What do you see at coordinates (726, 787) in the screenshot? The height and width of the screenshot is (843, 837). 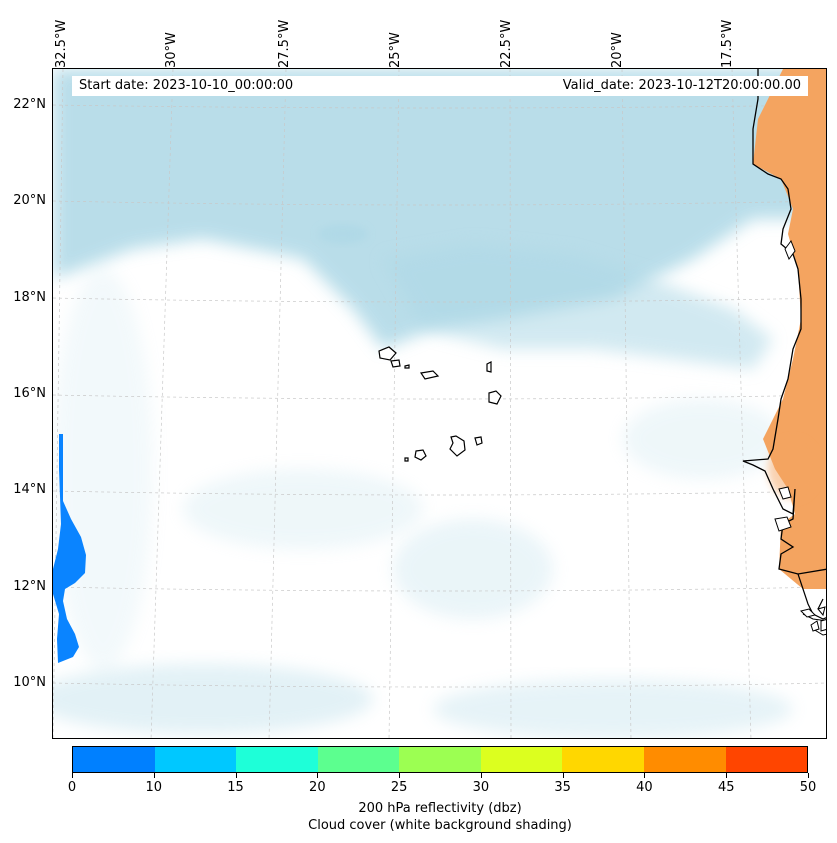 I see `colorbar-tick-label: 45` at bounding box center [726, 787].